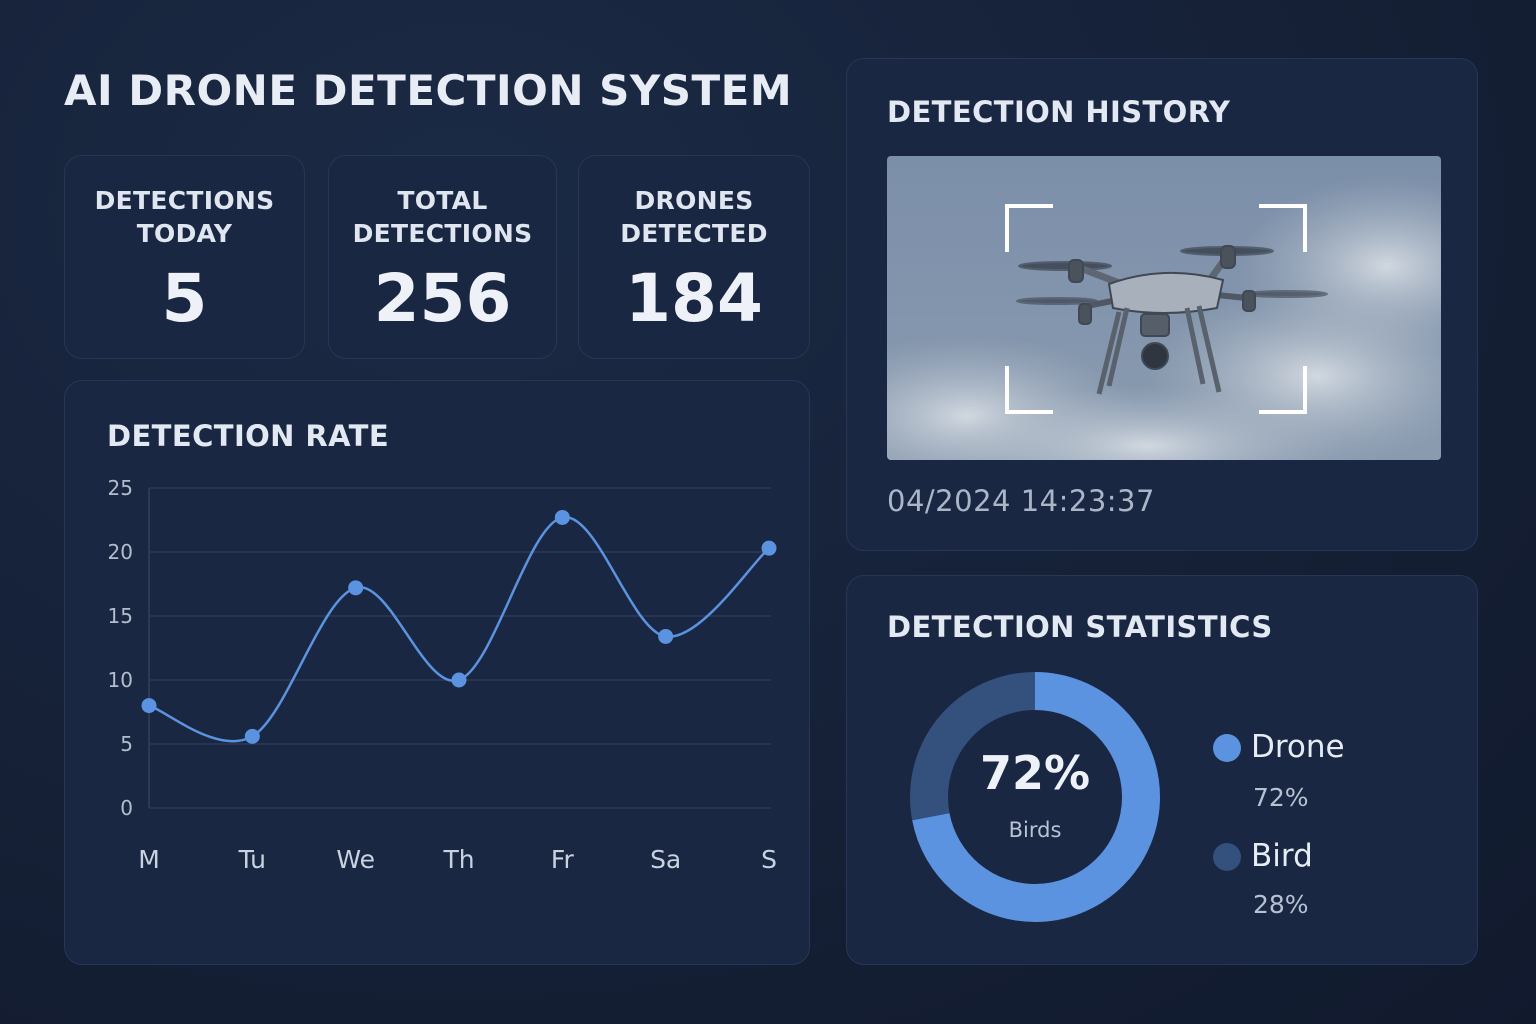  I want to click on drone-photo-icon, so click(1164, 308).